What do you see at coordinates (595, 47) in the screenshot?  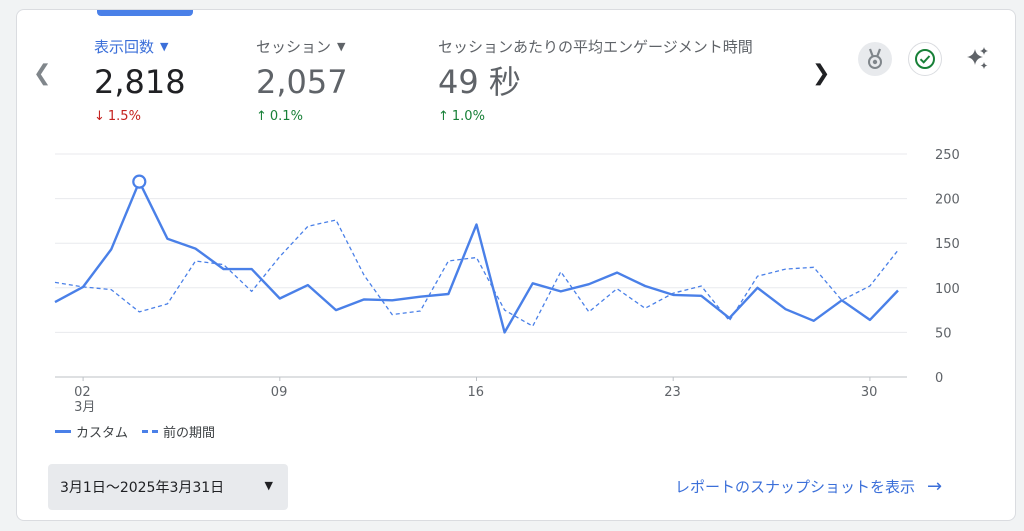 I see `metric-engagement-time-label: セッションあたりの平均エンゲージメント時間` at bounding box center [595, 47].